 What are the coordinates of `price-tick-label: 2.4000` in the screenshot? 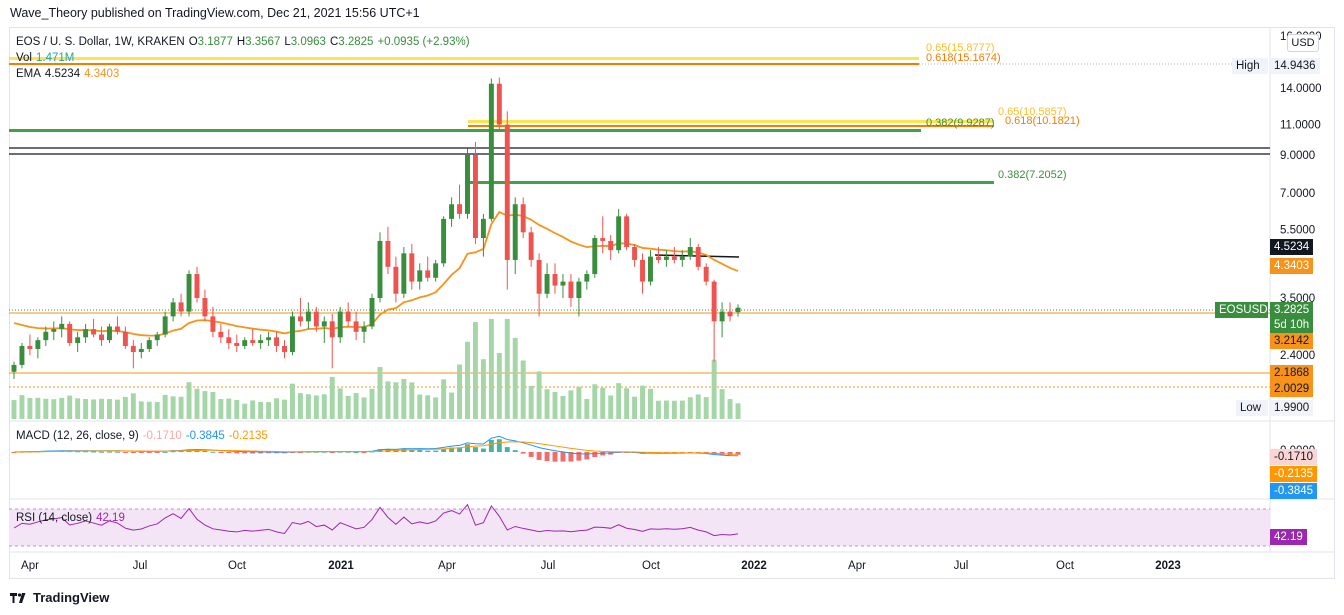 It's located at (1297, 356).